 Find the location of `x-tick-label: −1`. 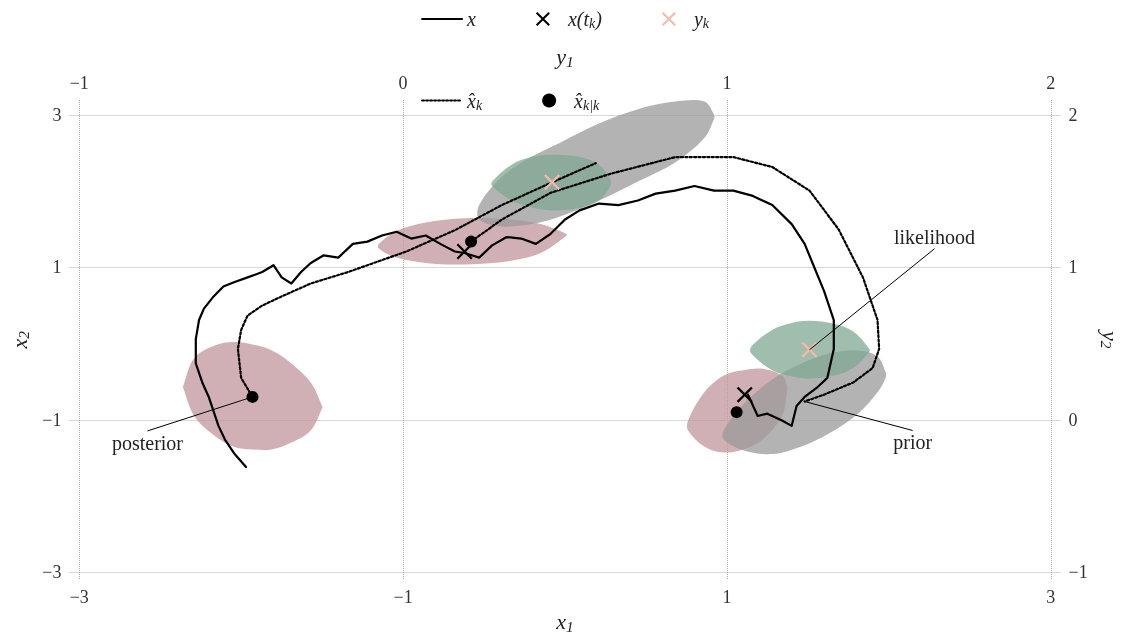

x-tick-label: −1 is located at coordinates (403, 596).